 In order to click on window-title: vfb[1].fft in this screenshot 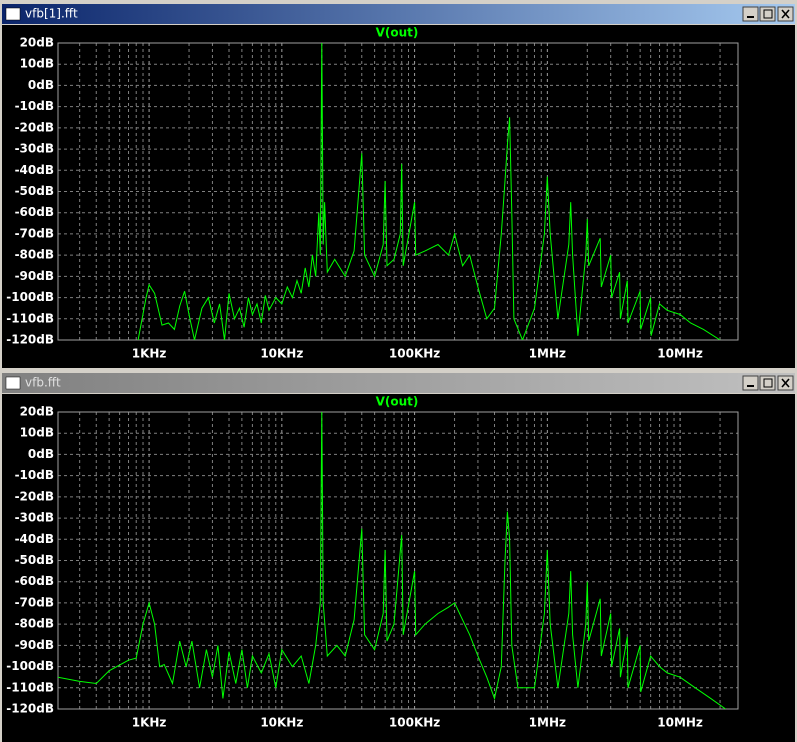, I will do `click(51, 14)`.